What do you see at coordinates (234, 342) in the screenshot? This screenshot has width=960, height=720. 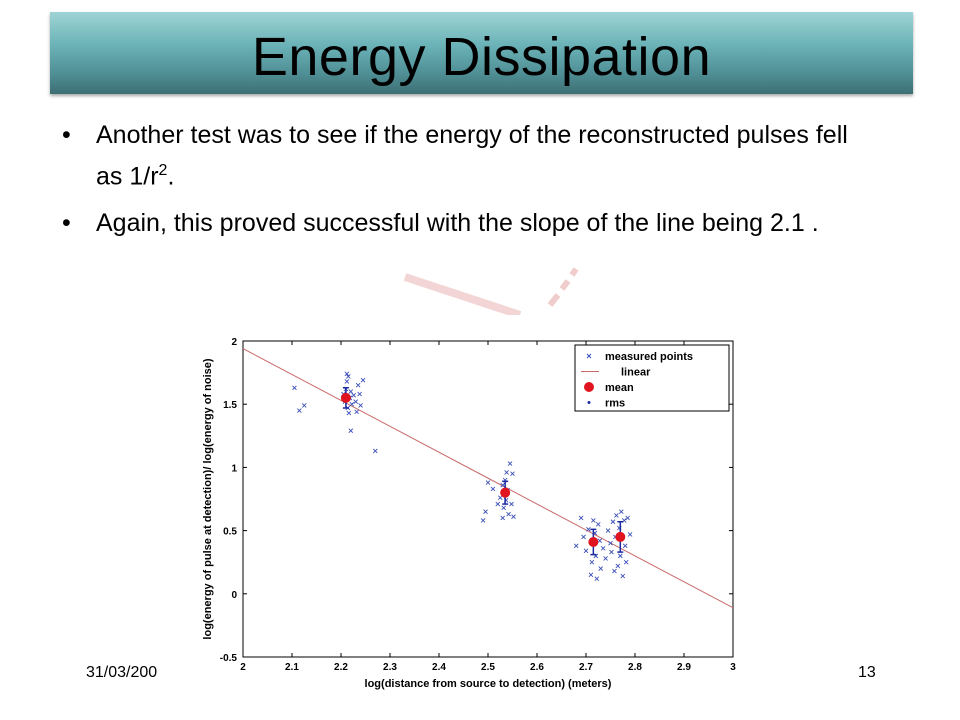 I see `y-tick-label: 2` at bounding box center [234, 342].